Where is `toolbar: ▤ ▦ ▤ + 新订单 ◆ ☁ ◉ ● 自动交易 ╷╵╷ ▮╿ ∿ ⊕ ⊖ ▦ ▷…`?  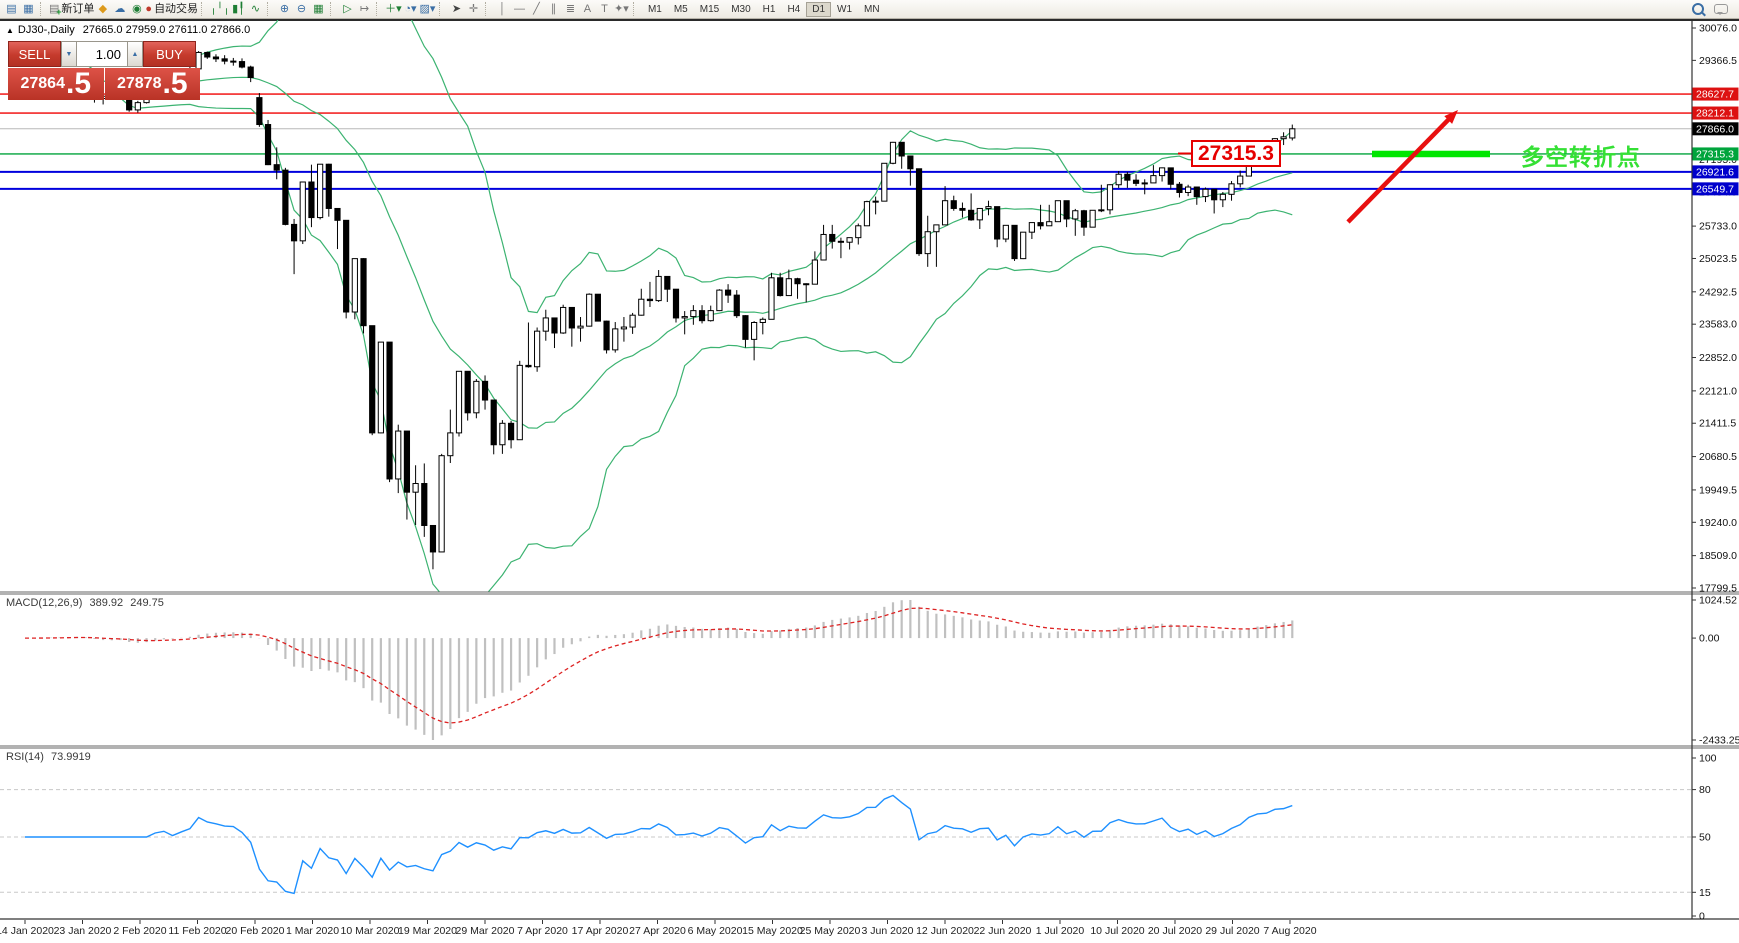 toolbar: ▤ ▦ ▤ + 新订单 ◆ ☁ ◉ ● 自动交易 ╷╵╷ ▮╿ ∿ ⊕ ⊖ ▦ ▷… is located at coordinates (869, 9).